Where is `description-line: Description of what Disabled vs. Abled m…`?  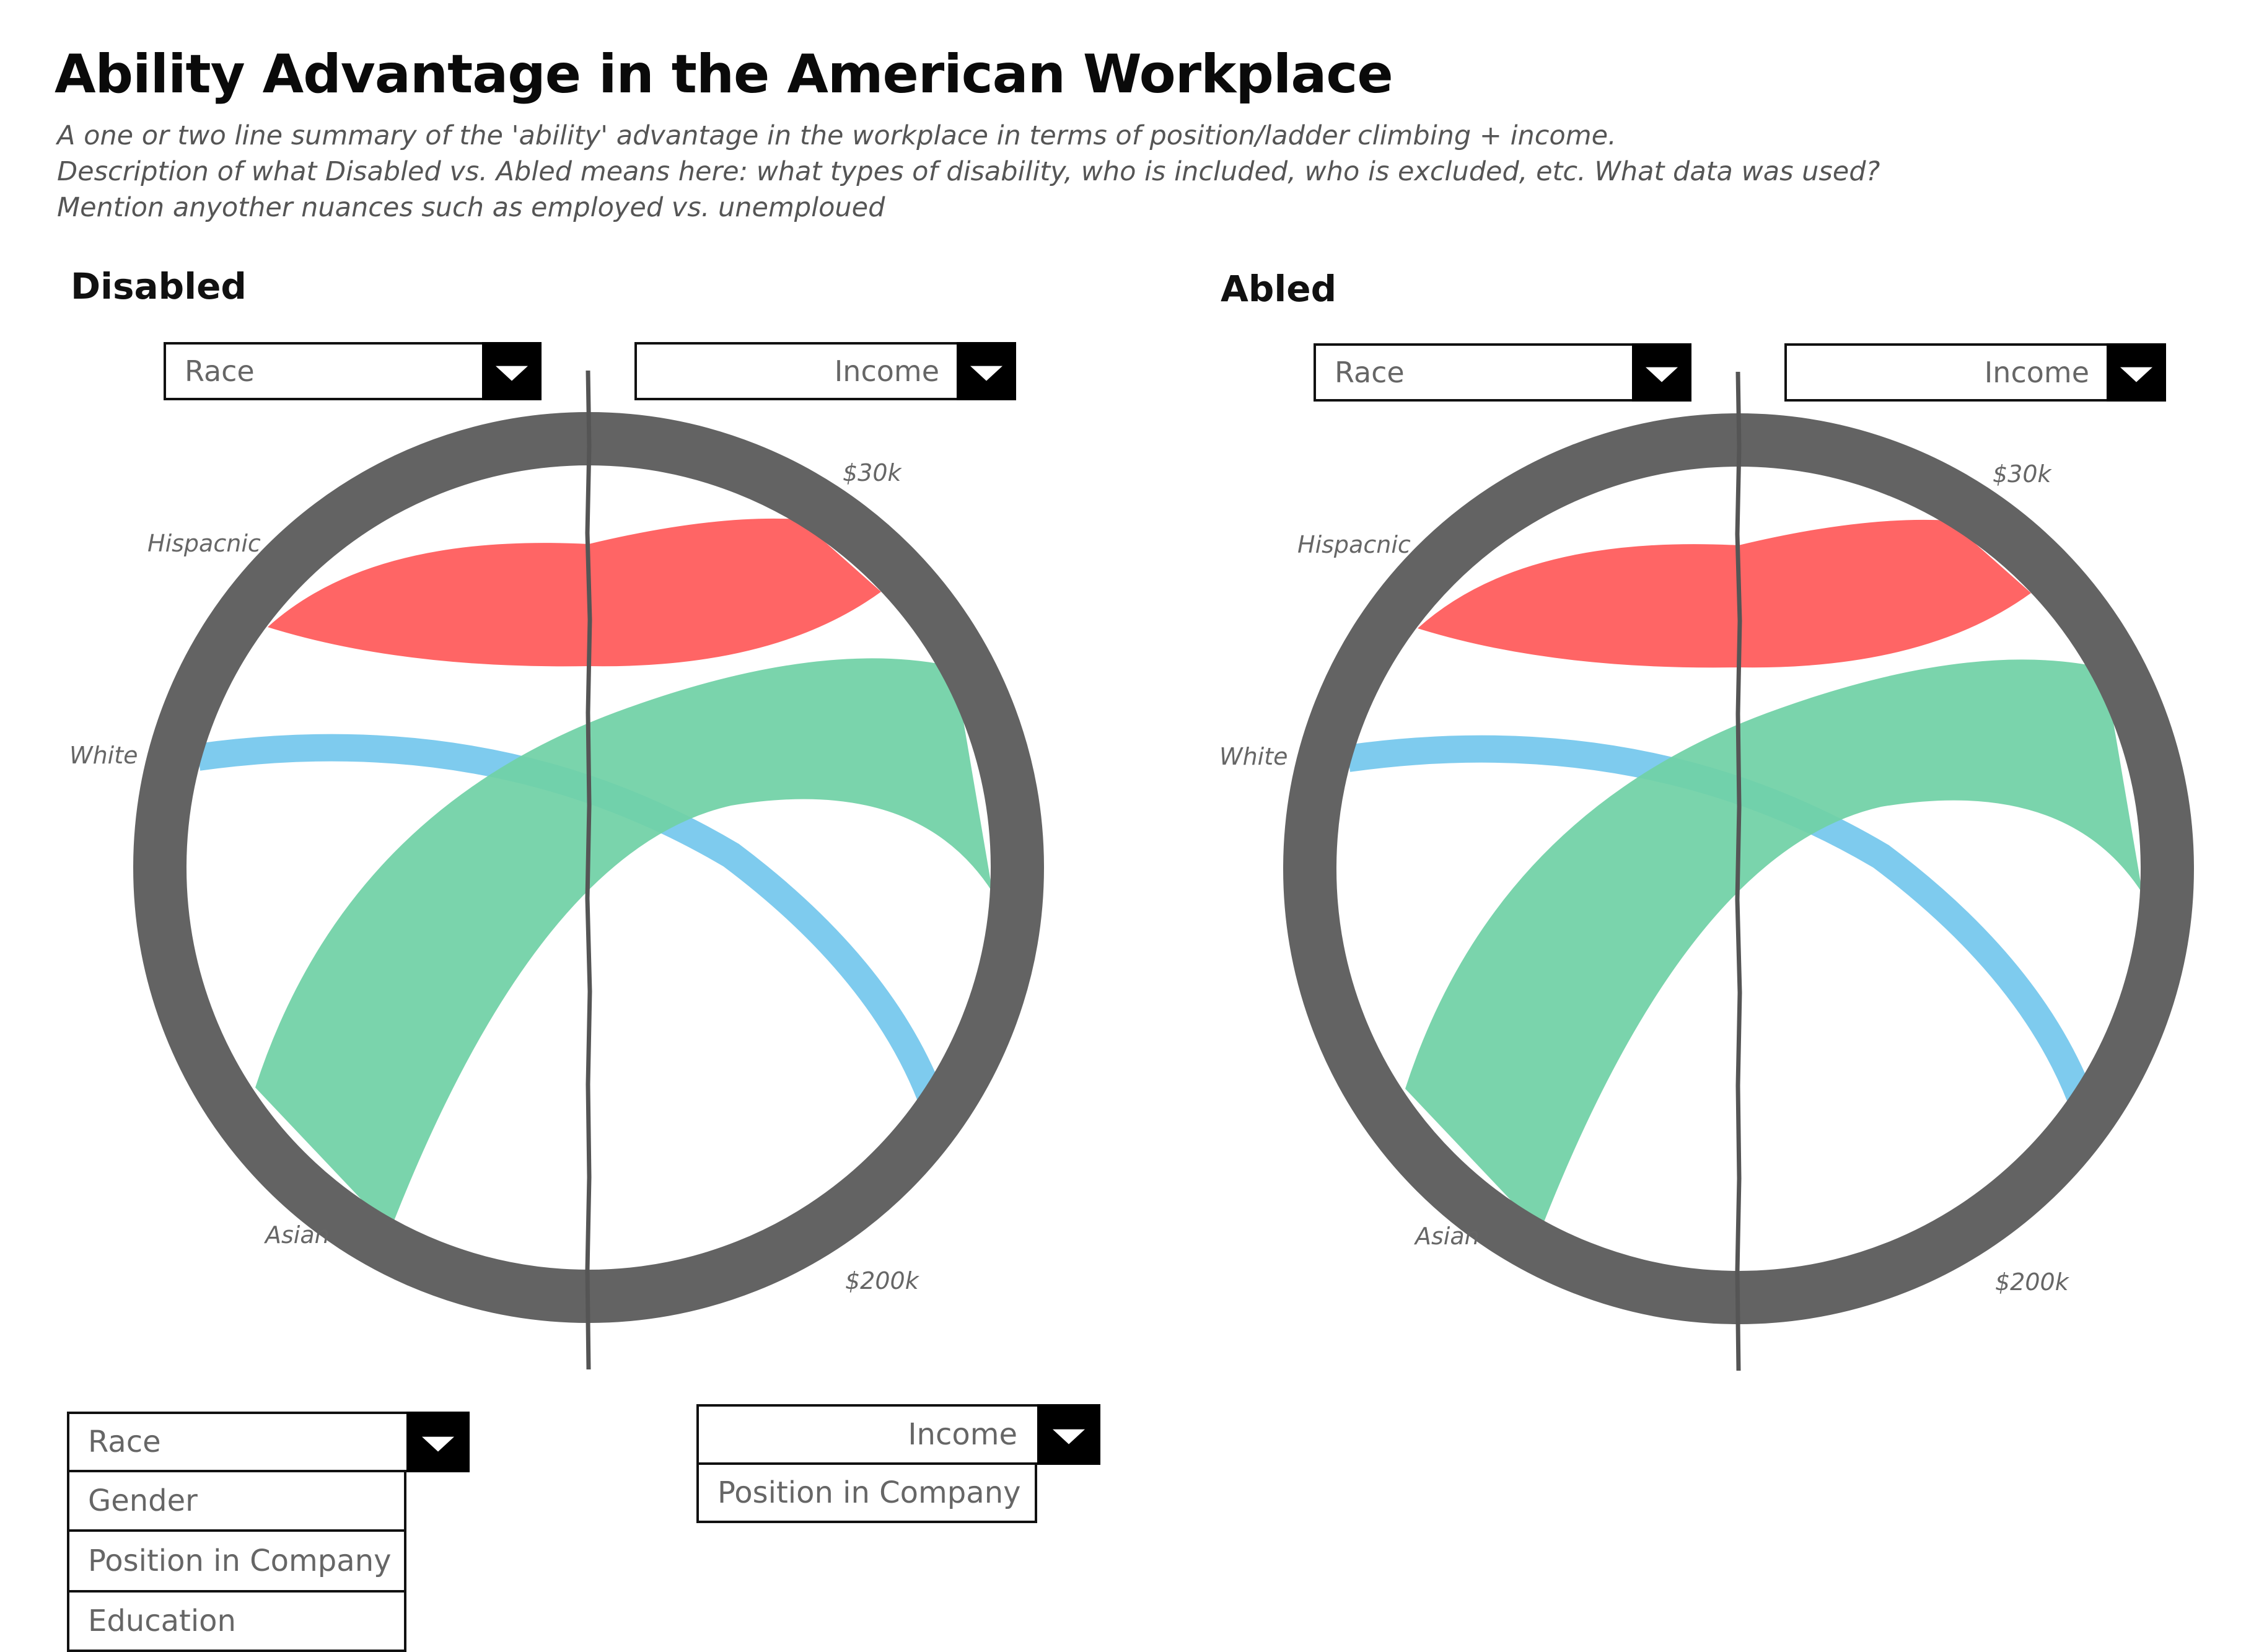 description-line: Description of what Disabled vs. Abled m… is located at coordinates (968, 171).